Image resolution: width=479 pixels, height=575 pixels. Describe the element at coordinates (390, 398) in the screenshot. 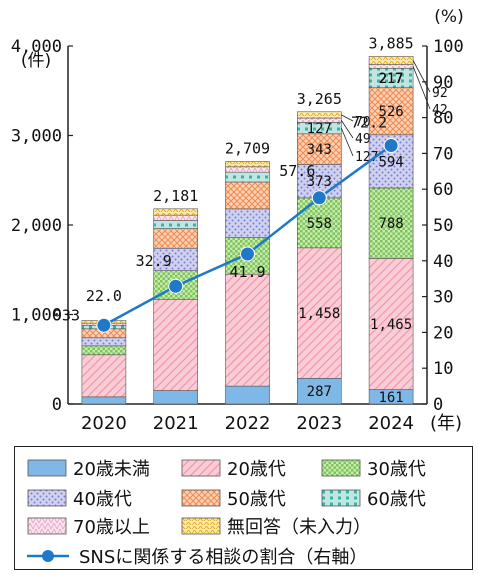

I see `segment-label: 161` at that location.